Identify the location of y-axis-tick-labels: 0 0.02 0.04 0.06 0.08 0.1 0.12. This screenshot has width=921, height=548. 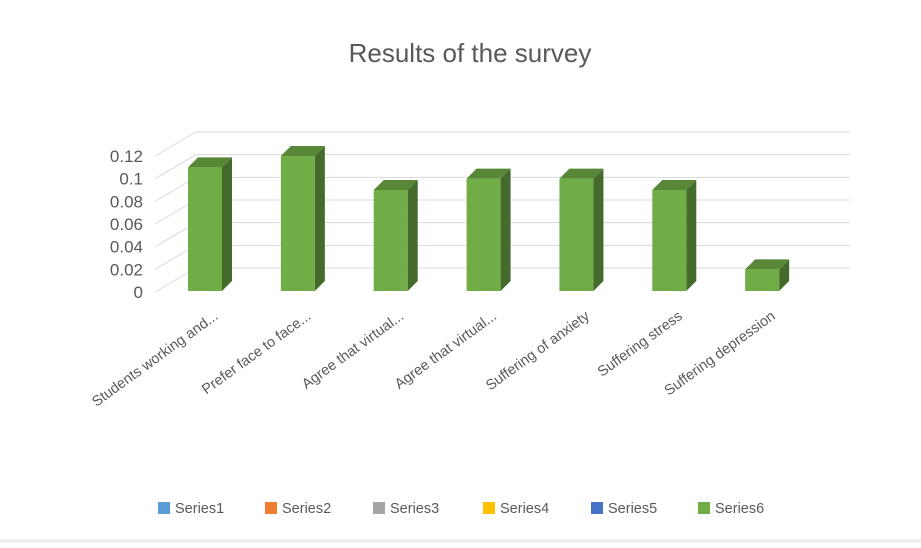
(126, 224).